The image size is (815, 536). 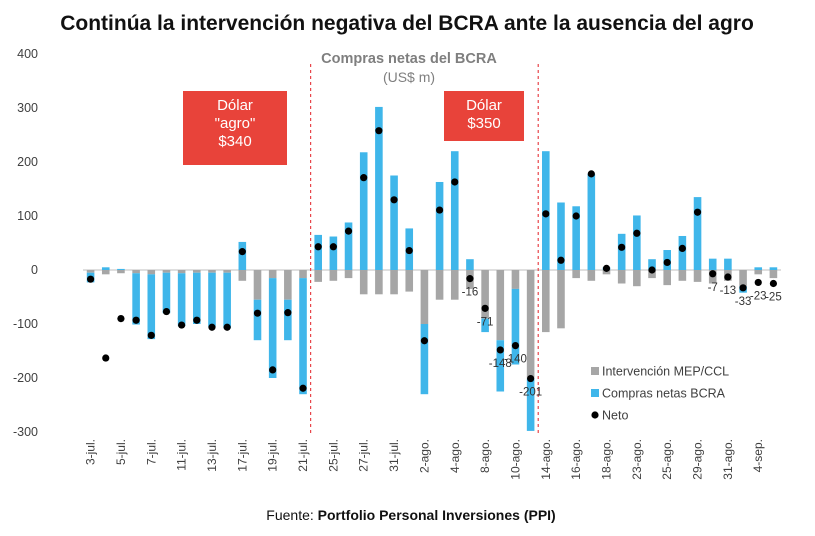 I want to click on net-data-label: -25, so click(x=773, y=298).